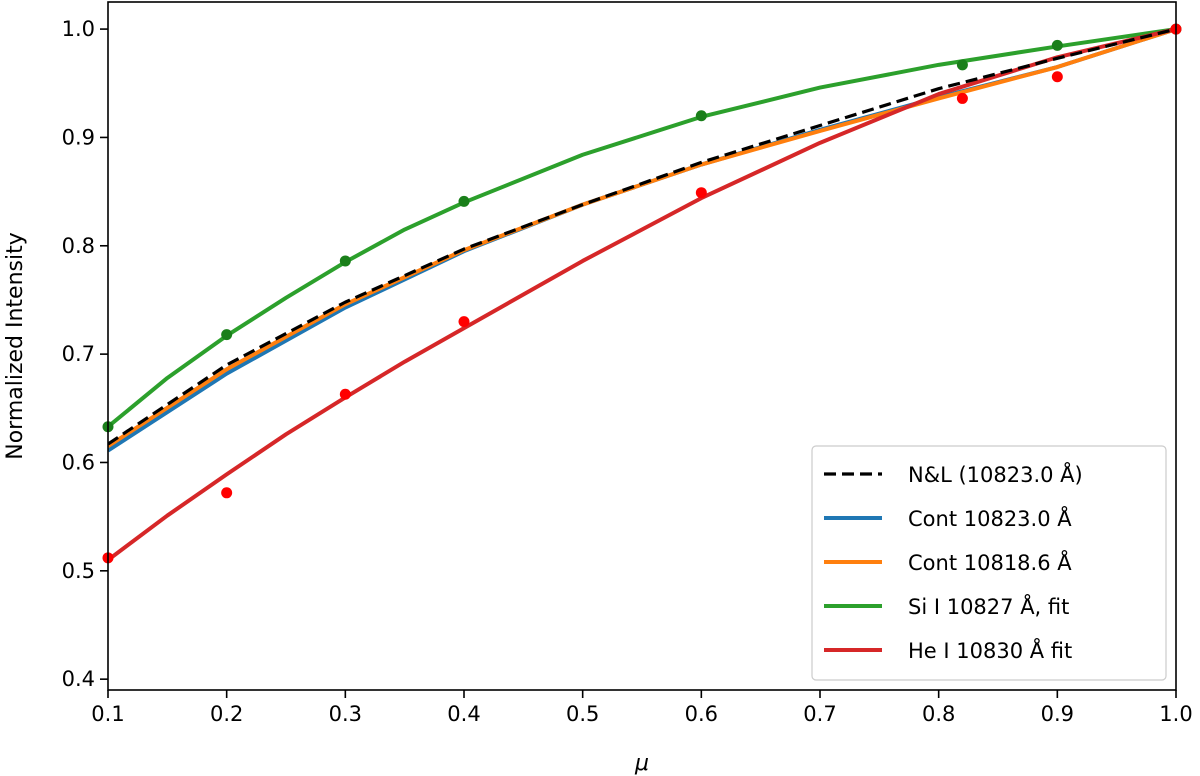  What do you see at coordinates (345, 714) in the screenshot?
I see `x-tick-label: 0.3` at bounding box center [345, 714].